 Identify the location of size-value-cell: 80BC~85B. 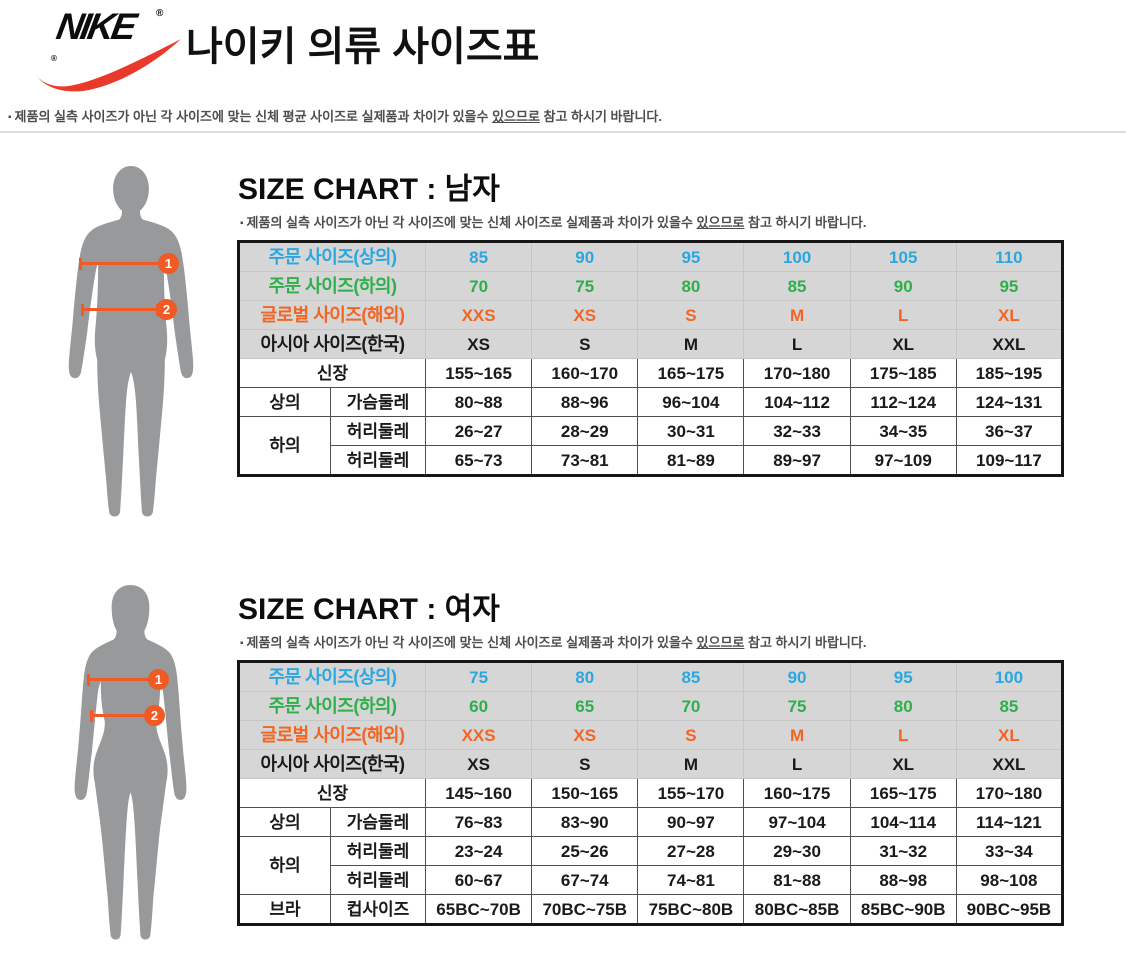
(797, 909).